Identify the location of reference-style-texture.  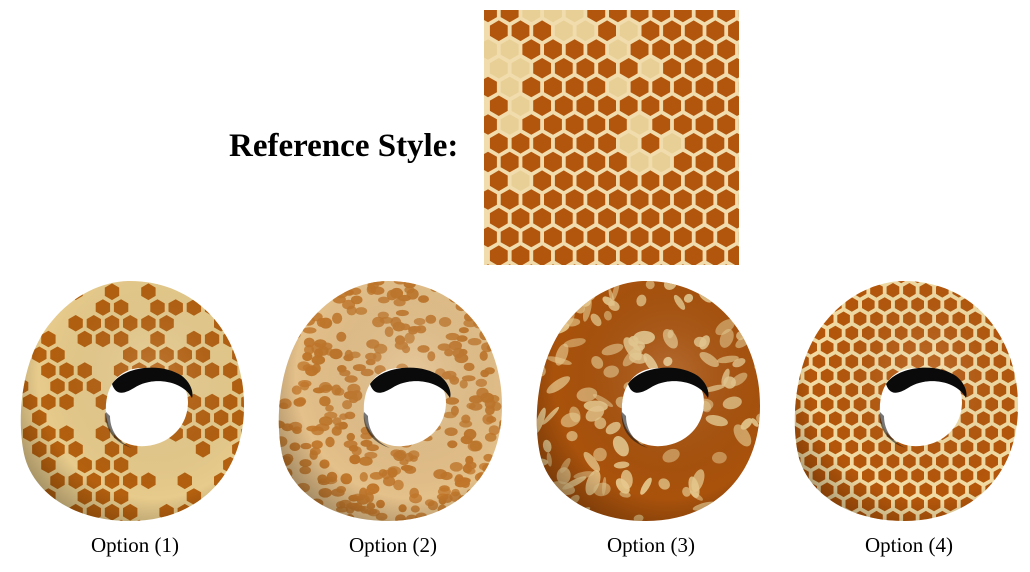
(611, 137).